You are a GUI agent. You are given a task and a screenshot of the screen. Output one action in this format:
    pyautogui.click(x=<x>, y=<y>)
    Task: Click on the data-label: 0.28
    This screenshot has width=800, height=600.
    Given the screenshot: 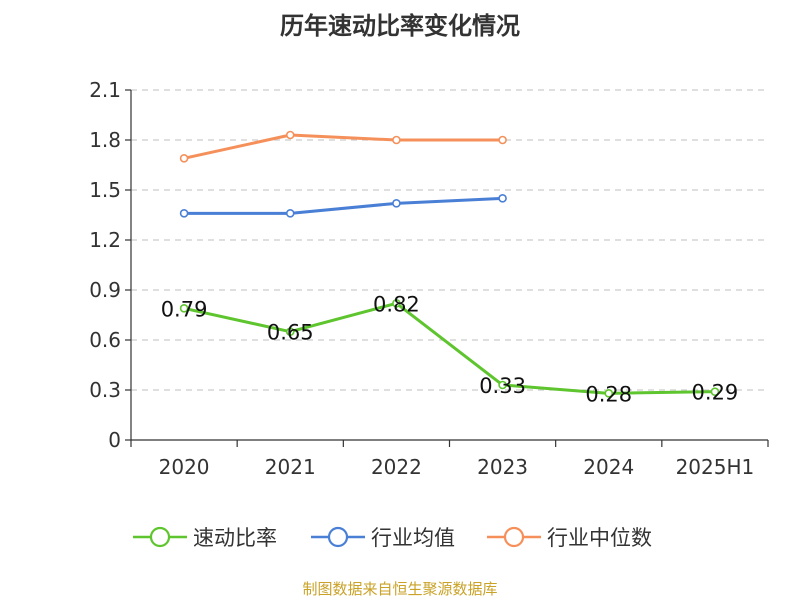 What is the action you would take?
    pyautogui.click(x=608, y=394)
    